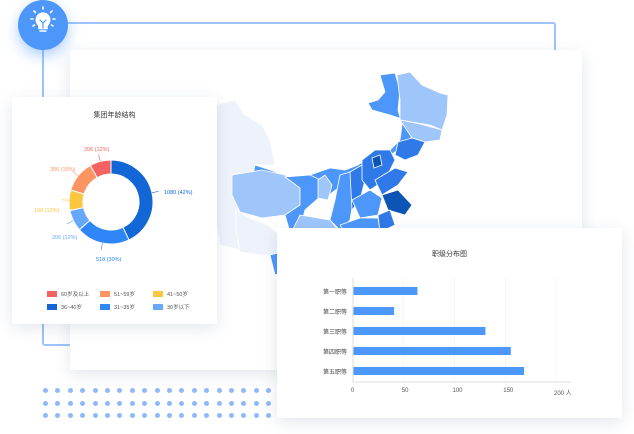  I want to click on legend-item: 41~50岁, so click(170, 294).